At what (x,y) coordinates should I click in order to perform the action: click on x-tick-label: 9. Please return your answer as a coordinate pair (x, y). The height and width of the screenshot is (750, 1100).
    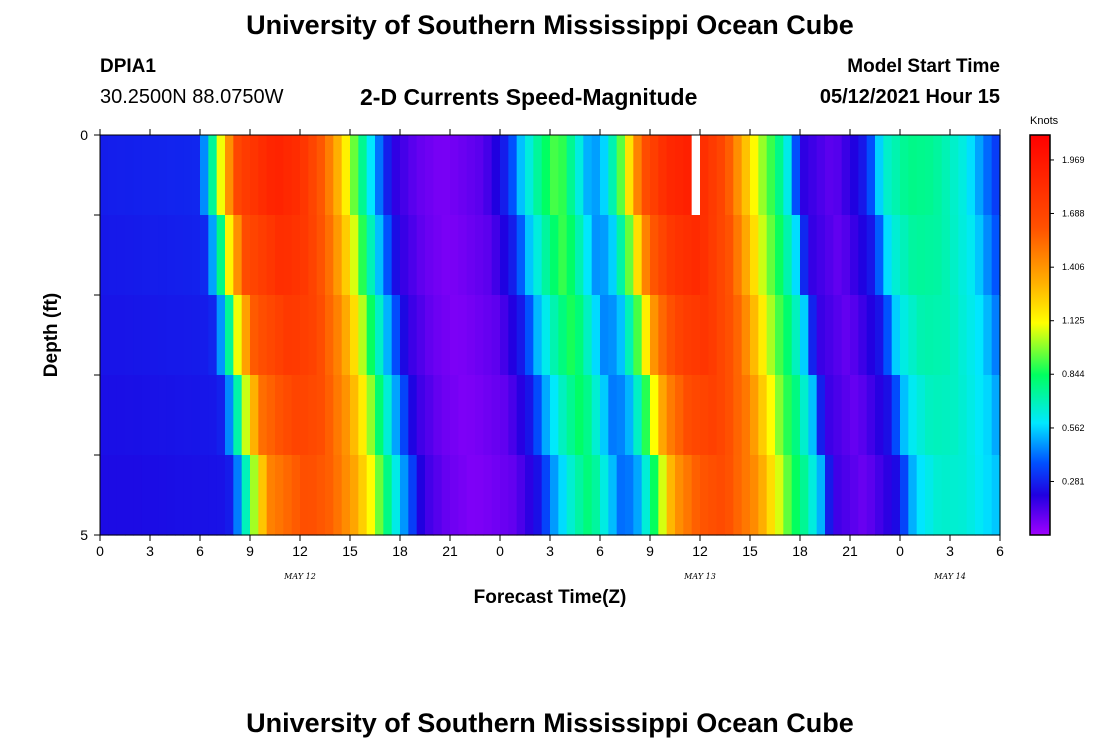
    Looking at the image, I should click on (250, 551).